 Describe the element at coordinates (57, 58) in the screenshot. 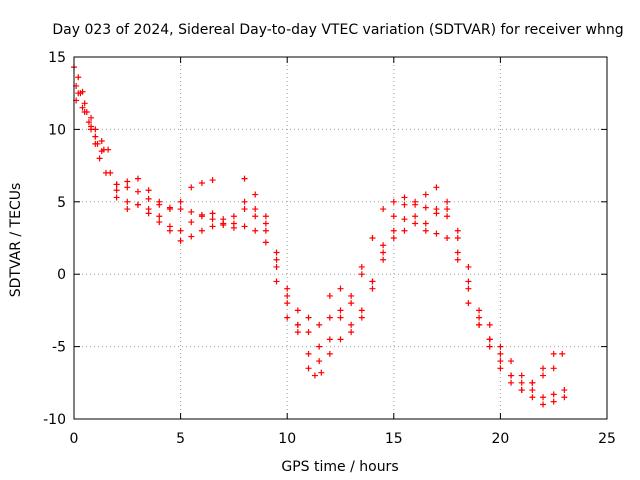

I see `y-tick-label: 15` at that location.